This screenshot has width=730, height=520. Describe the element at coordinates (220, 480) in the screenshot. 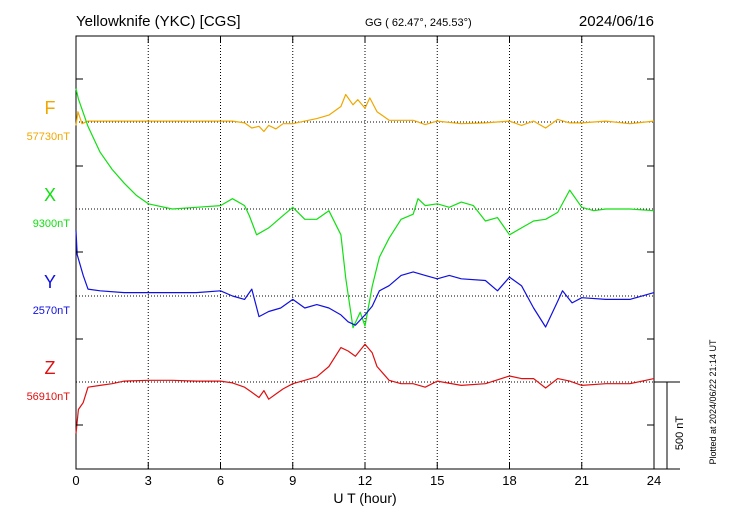

I see `x-tick-label-6: 6` at that location.